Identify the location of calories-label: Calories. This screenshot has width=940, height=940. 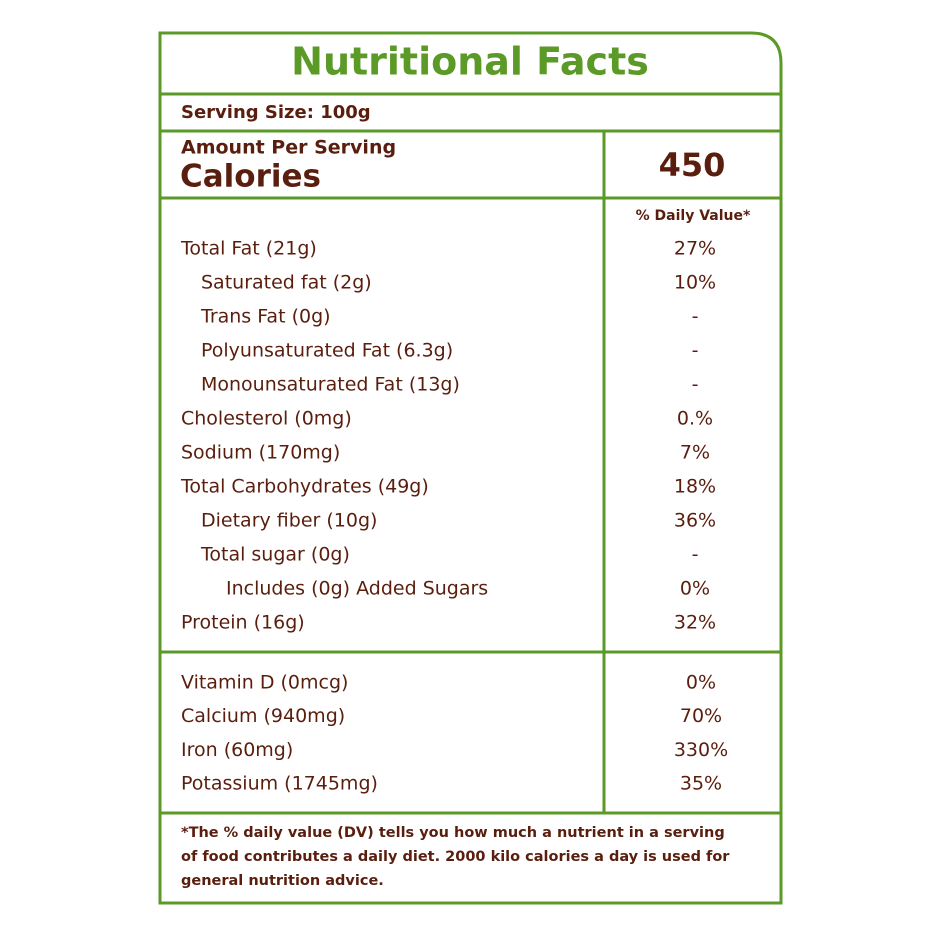
(250, 177).